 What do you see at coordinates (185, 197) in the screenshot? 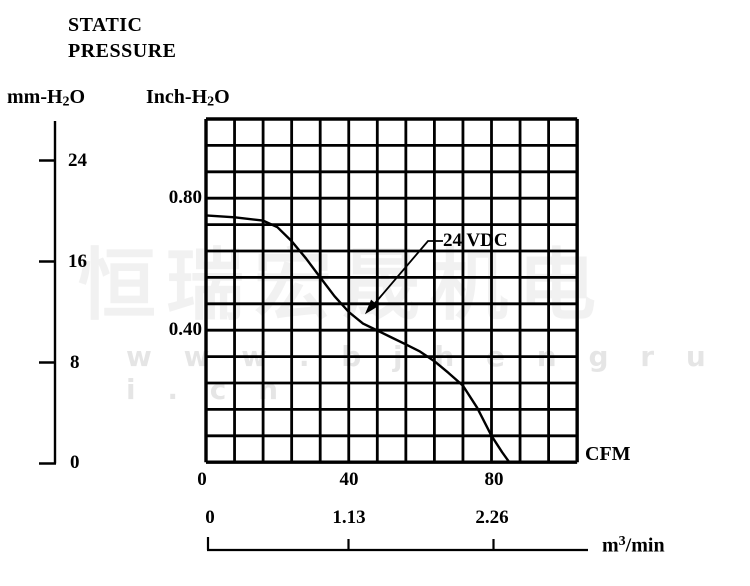
I see `inch-tick-080: 0.80` at bounding box center [185, 197].